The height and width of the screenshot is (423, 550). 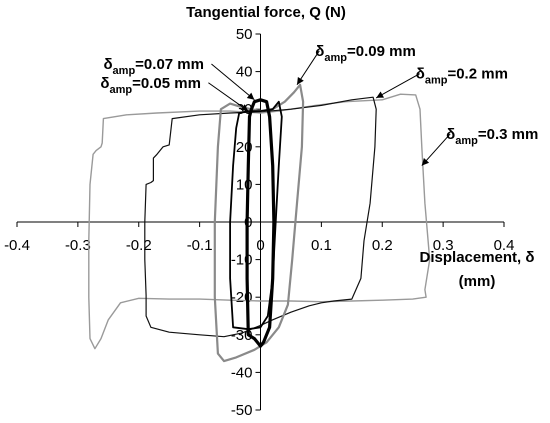 What do you see at coordinates (150, 85) in the screenshot?
I see `annotation-label-2: δamp=0.05 mm` at bounding box center [150, 85].